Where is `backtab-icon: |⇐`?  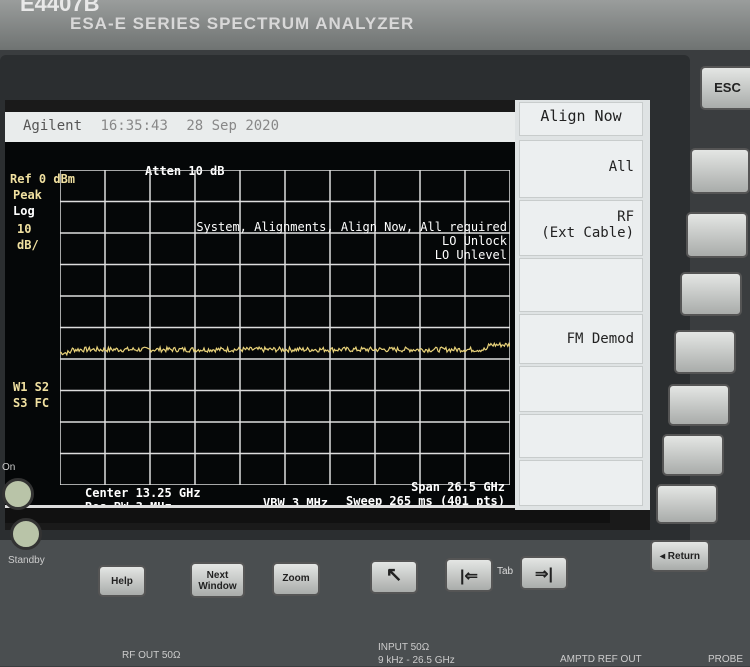
backtab-icon: |⇐ is located at coordinates (469, 575).